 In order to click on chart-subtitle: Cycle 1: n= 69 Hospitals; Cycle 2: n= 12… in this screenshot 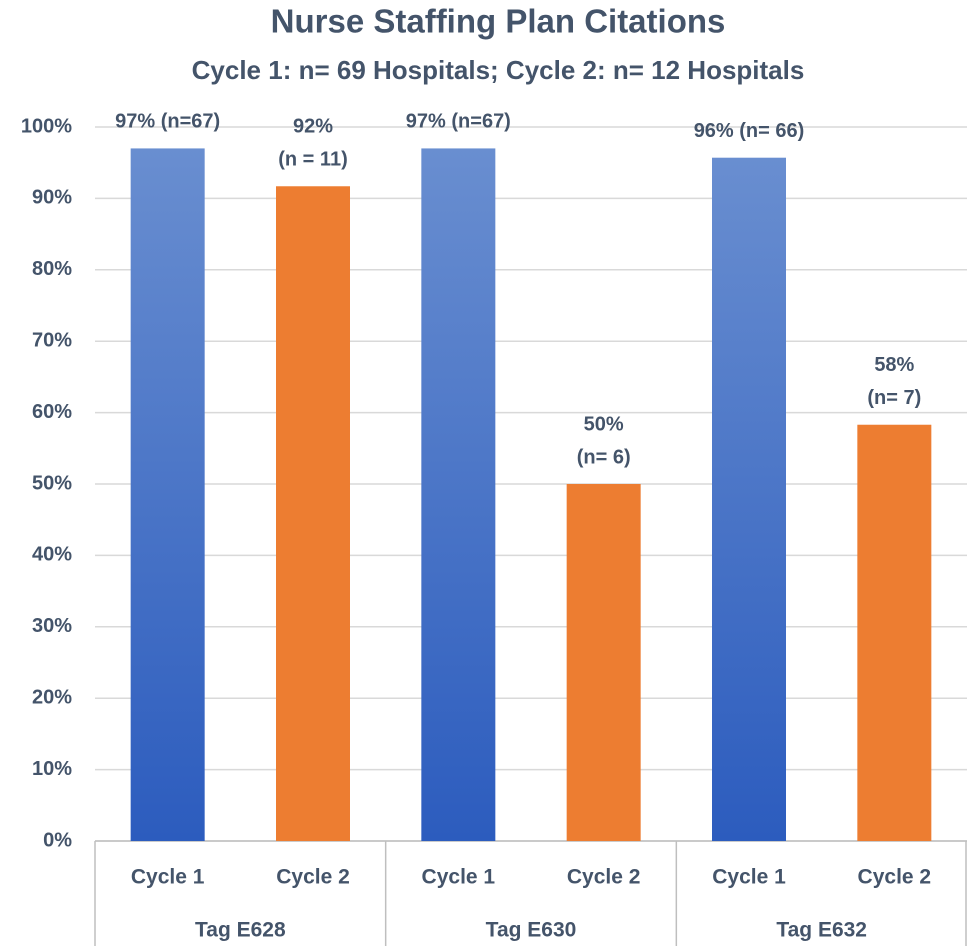, I will do `click(498, 70)`.